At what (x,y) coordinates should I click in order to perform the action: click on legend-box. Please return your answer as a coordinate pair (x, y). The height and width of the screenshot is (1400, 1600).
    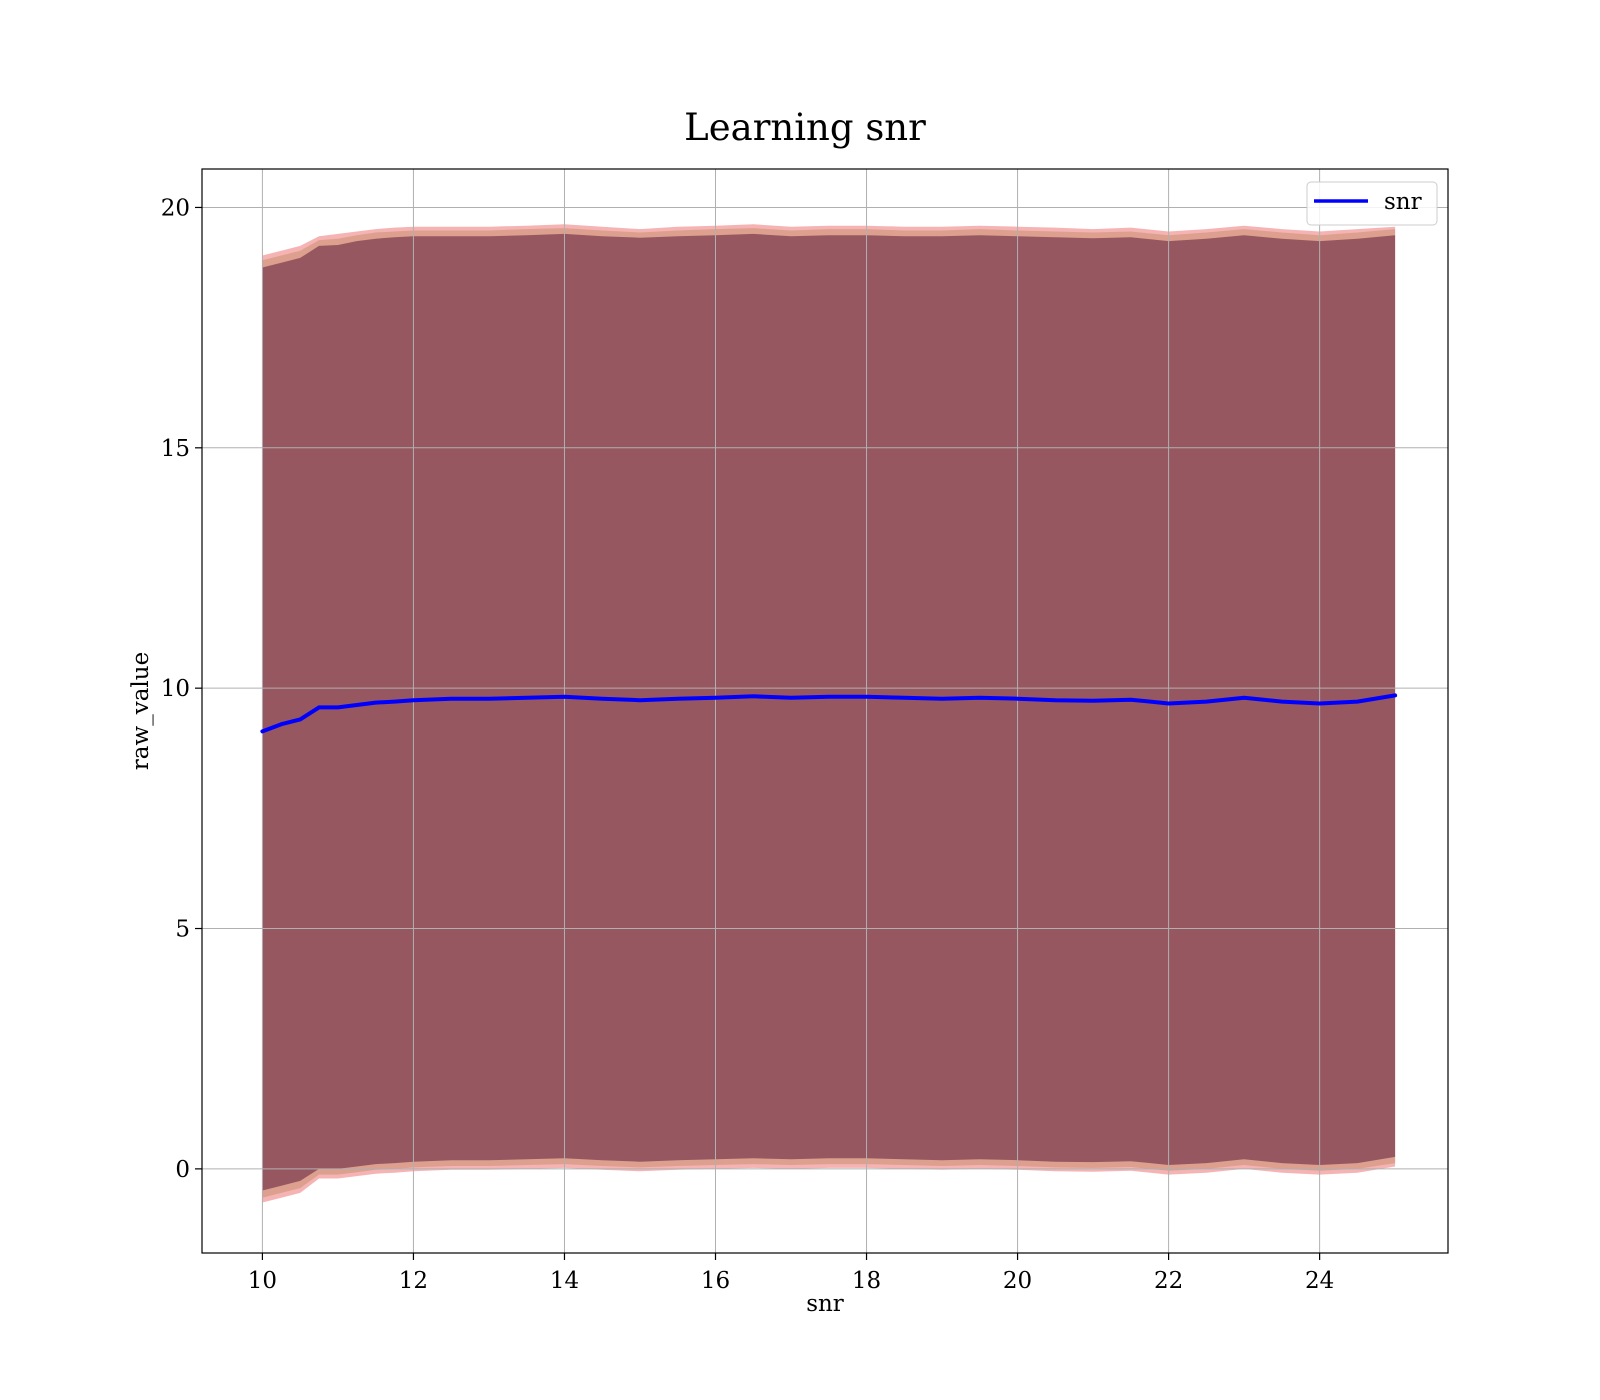
    Looking at the image, I should click on (1372, 203).